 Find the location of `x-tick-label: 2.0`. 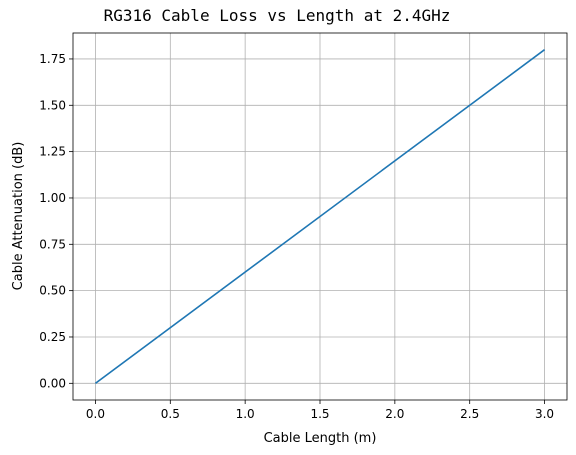

x-tick-label: 2.0 is located at coordinates (394, 414).